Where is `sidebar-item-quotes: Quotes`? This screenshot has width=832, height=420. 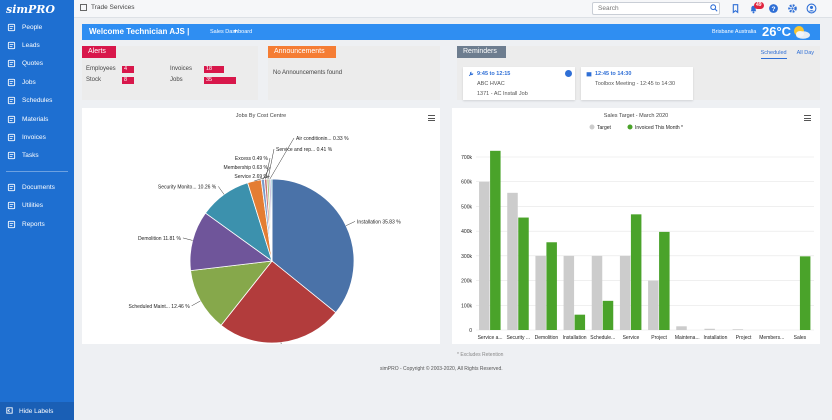
sidebar-item-quotes: Quotes is located at coordinates (37, 64).